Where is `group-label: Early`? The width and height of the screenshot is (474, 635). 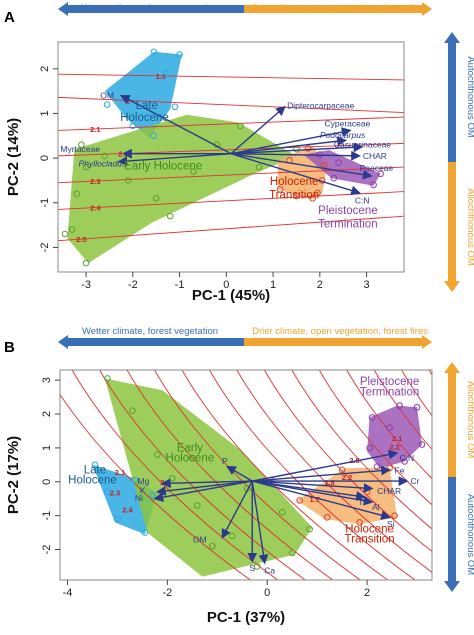
group-label: Early is located at coordinates (190, 448).